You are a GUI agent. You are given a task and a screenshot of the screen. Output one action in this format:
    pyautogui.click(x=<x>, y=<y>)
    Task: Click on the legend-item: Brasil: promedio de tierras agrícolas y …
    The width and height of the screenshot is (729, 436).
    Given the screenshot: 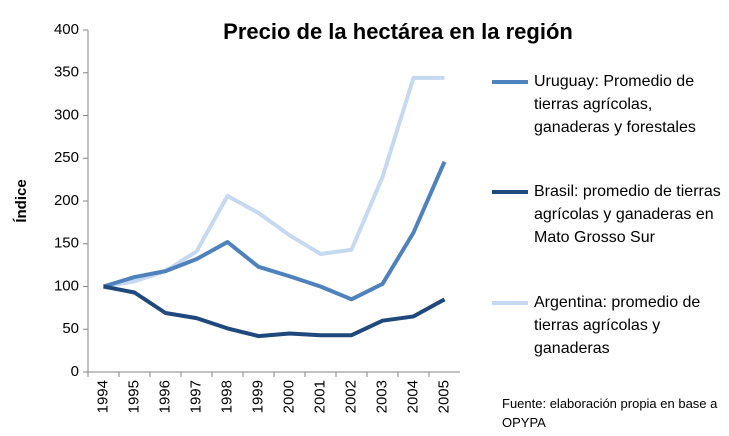 What is the action you would take?
    pyautogui.click(x=610, y=214)
    